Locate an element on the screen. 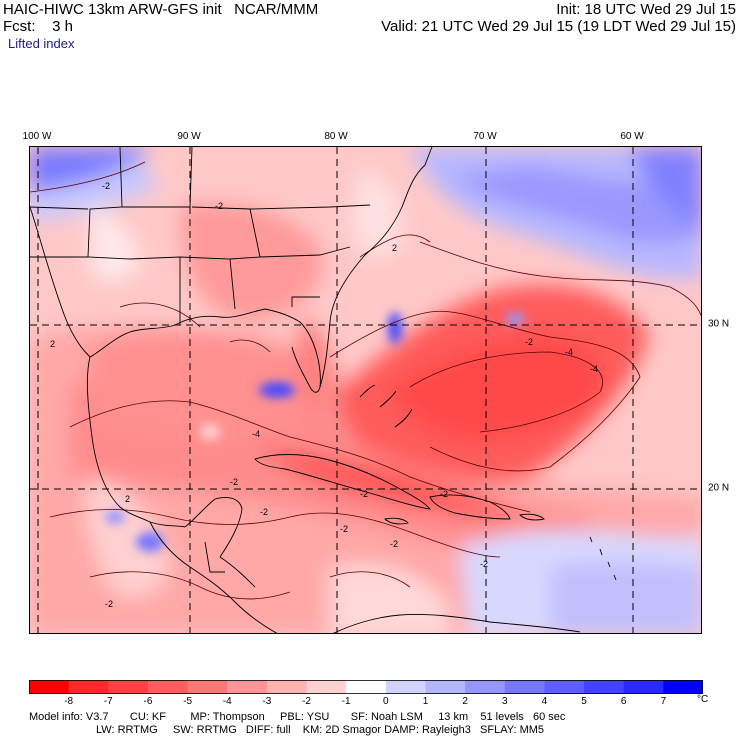 This screenshot has width=740, height=740. lon-label-60w: 60 W is located at coordinates (632, 136).